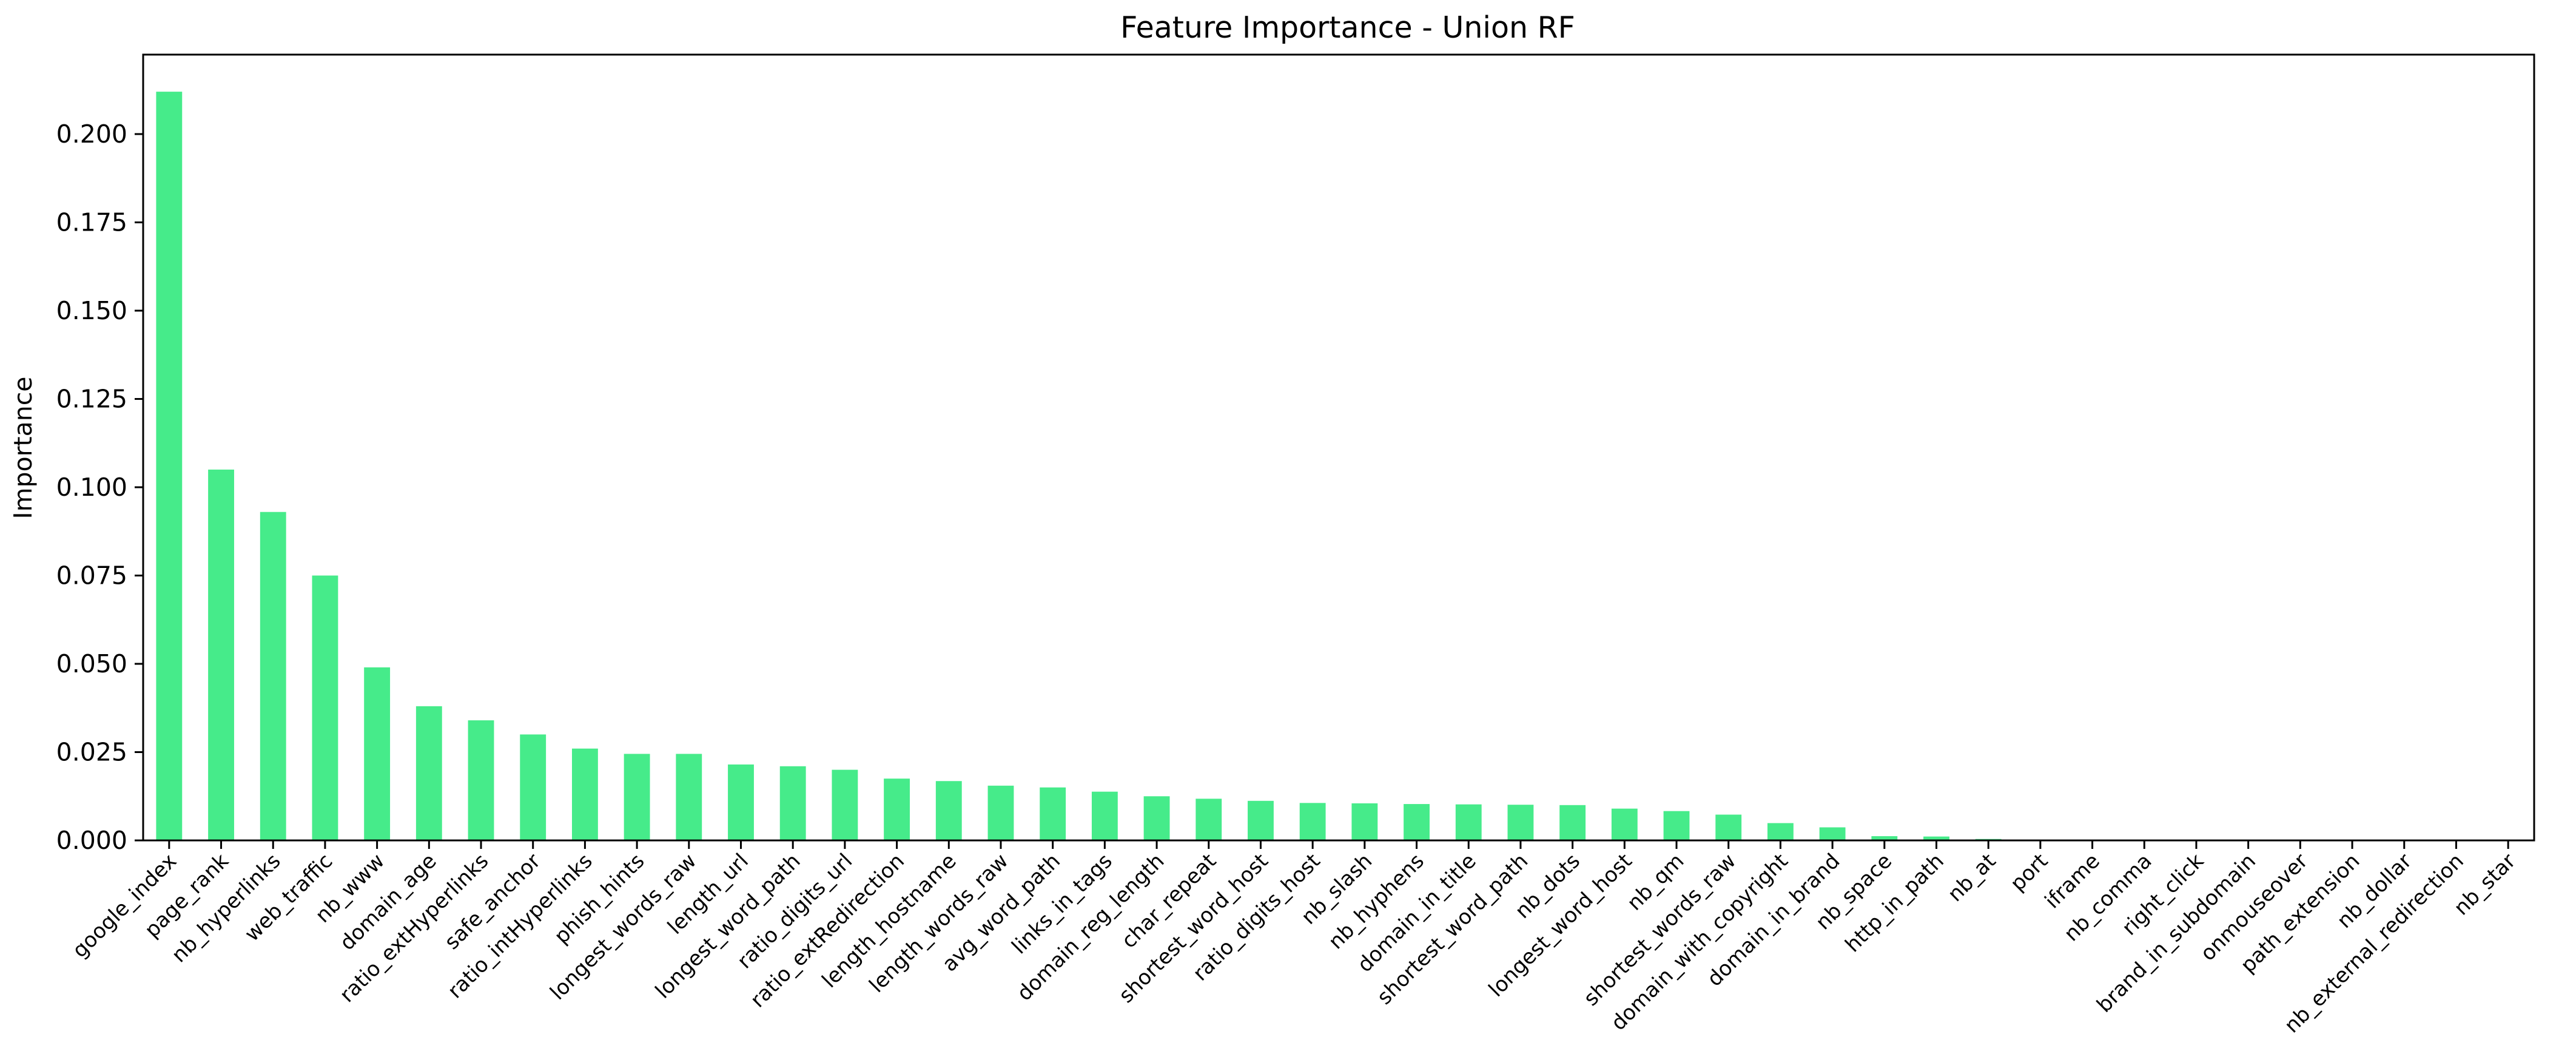  Describe the element at coordinates (91, 575) in the screenshot. I see `y-tick-label: 0.075` at that location.